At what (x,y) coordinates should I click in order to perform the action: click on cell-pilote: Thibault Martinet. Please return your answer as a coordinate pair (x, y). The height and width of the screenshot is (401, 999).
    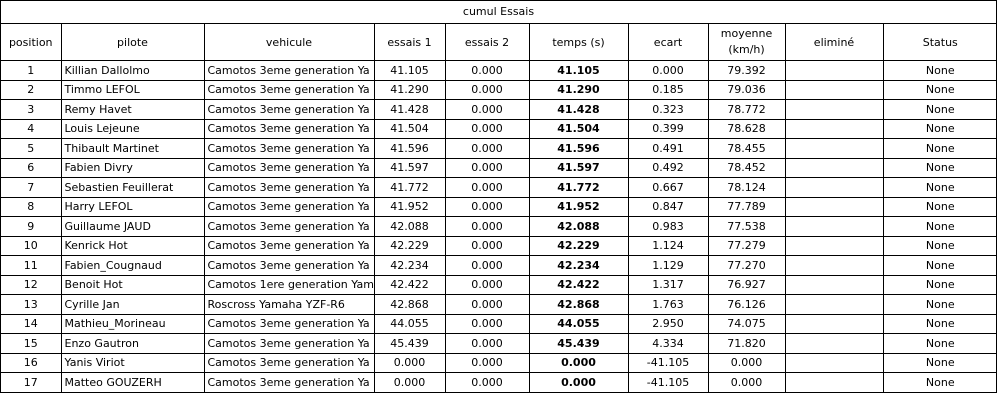
    Looking at the image, I should click on (132, 148).